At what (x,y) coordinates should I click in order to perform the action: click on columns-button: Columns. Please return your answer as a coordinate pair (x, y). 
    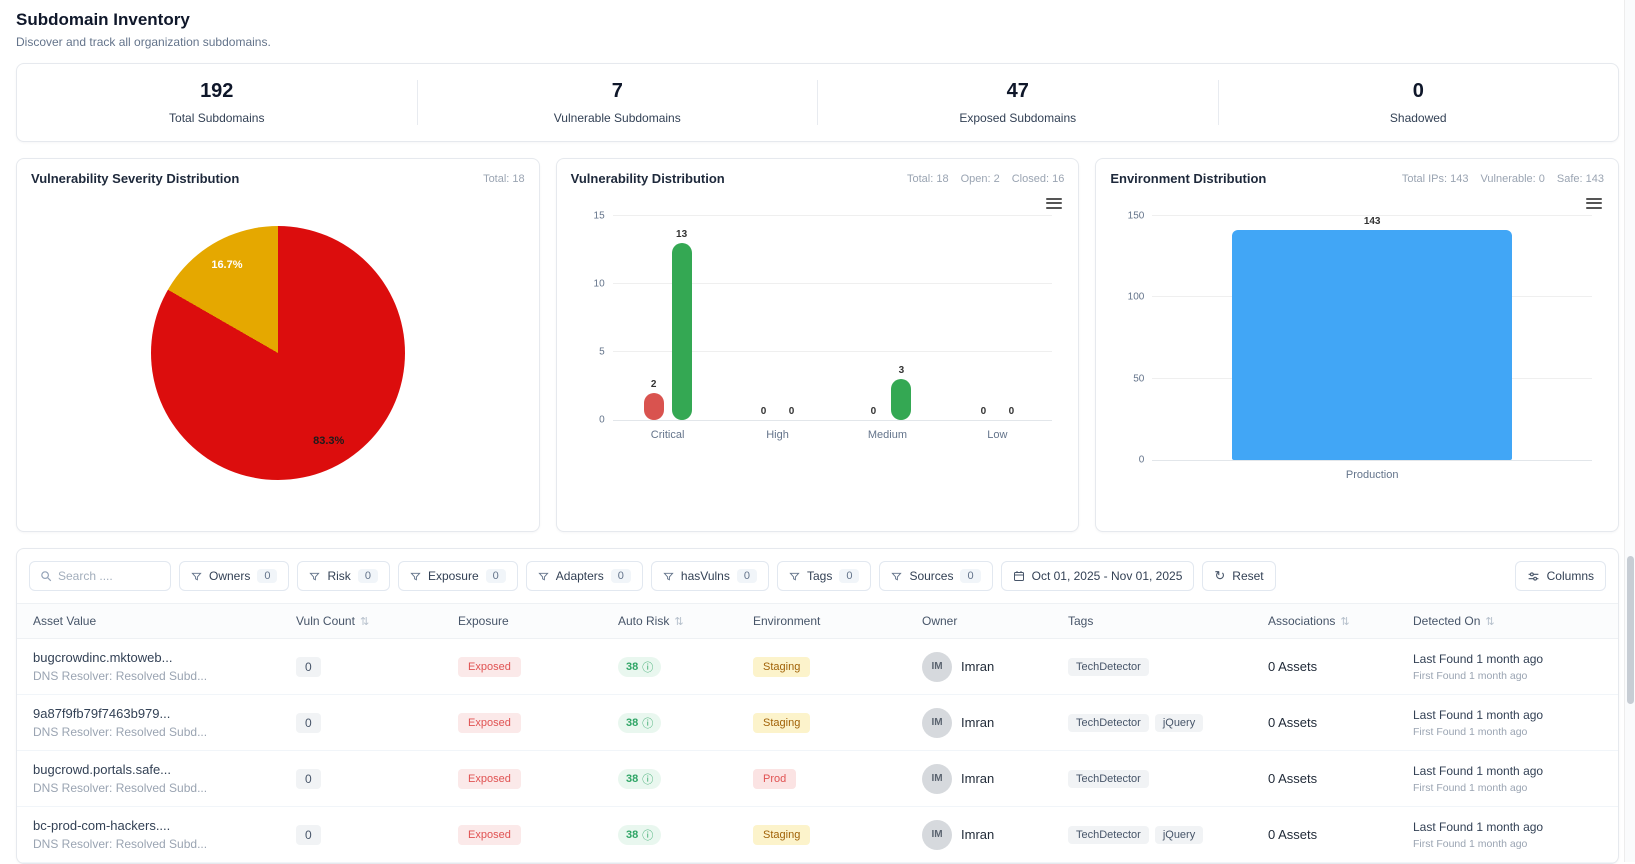
    Looking at the image, I should click on (1560, 576).